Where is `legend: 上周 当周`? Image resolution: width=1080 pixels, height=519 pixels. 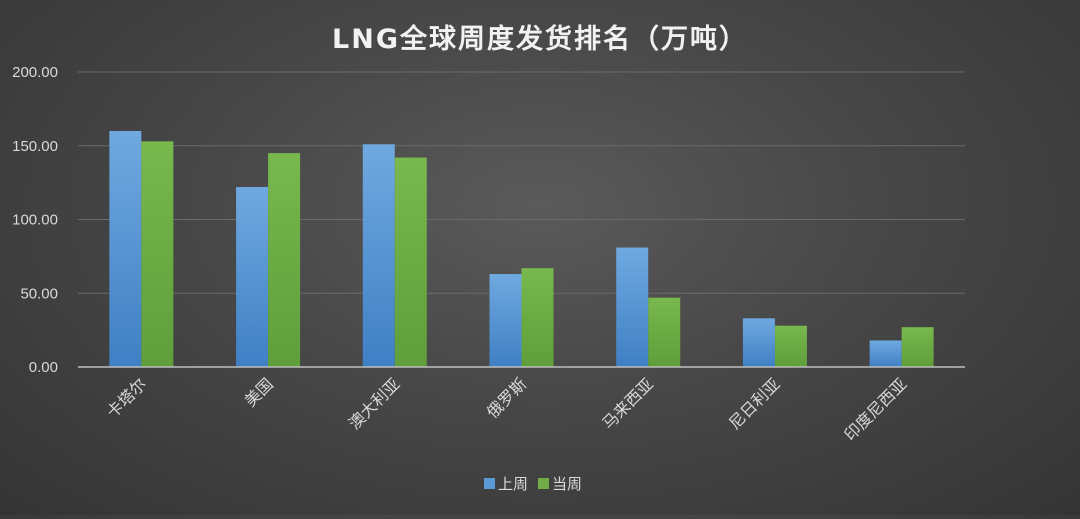
legend: 上周 当周 is located at coordinates (533, 484).